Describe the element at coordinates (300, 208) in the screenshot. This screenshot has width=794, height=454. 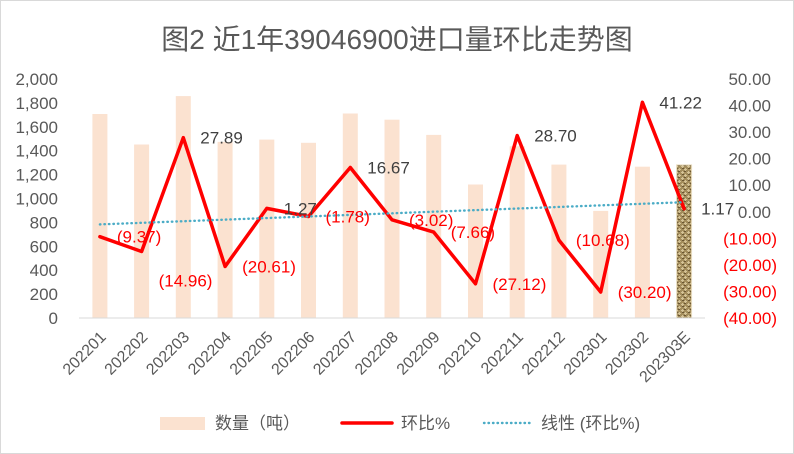
I see `data-label-202205: 1.27` at that location.